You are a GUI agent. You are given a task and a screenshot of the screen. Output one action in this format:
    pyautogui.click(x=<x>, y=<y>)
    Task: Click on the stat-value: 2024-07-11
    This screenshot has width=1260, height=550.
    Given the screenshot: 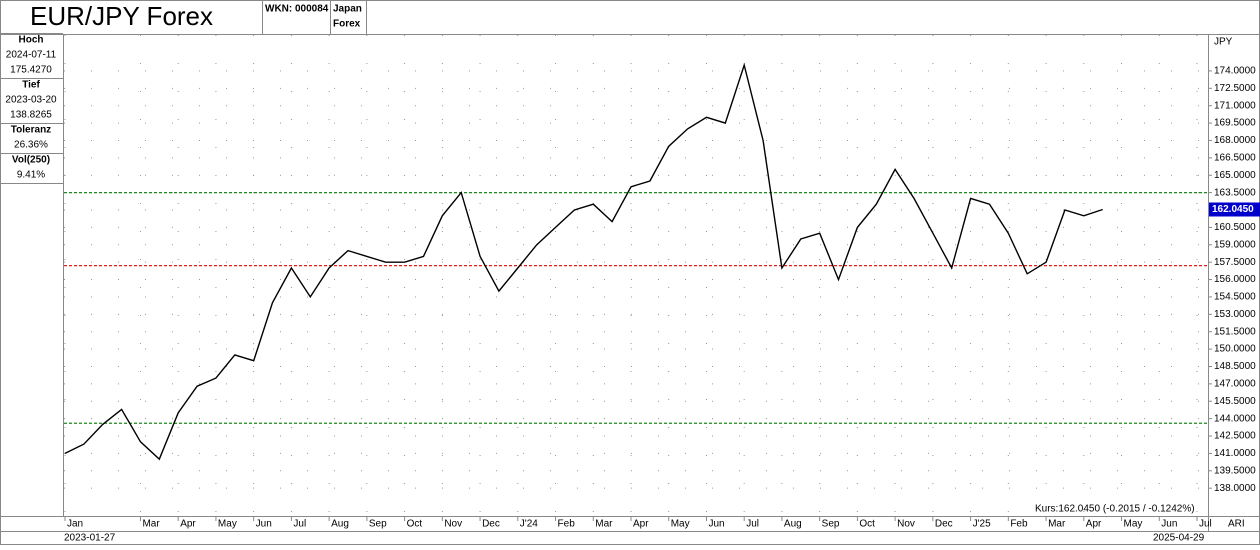 What is the action you would take?
    pyautogui.click(x=31, y=55)
    